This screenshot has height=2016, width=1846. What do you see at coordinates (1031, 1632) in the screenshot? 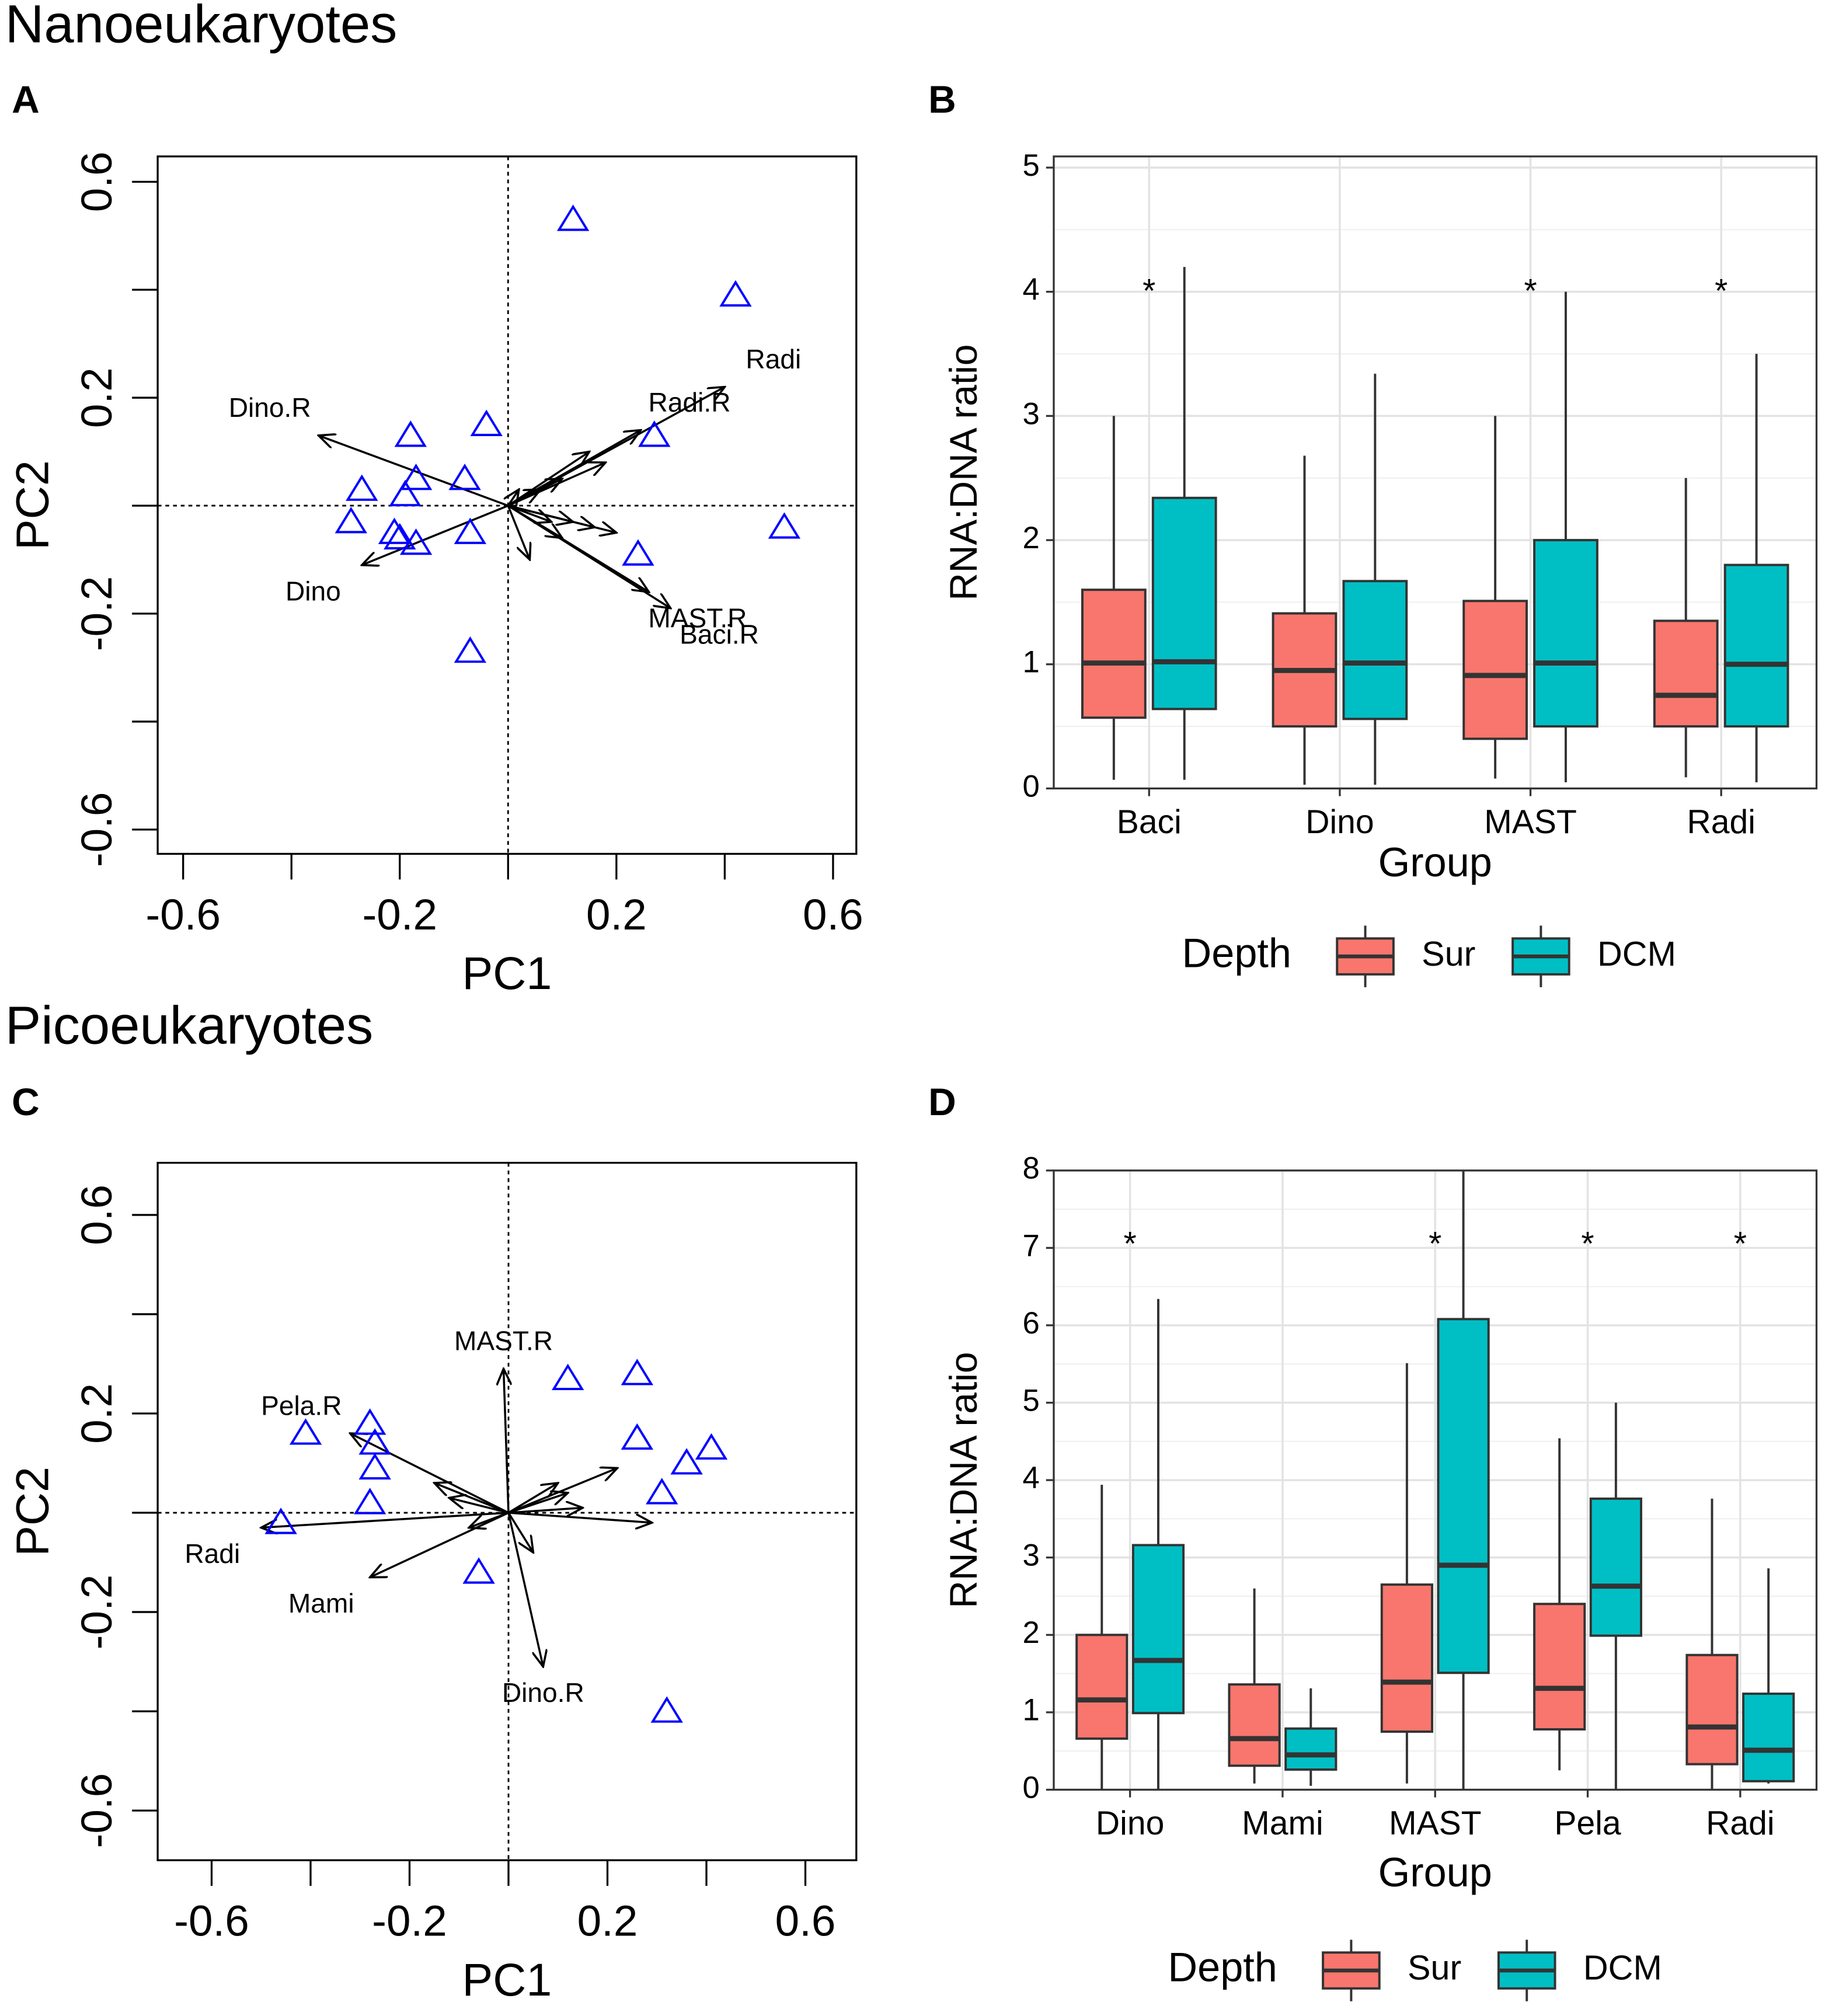
I see `y-tick-label: 2` at bounding box center [1031, 1632].